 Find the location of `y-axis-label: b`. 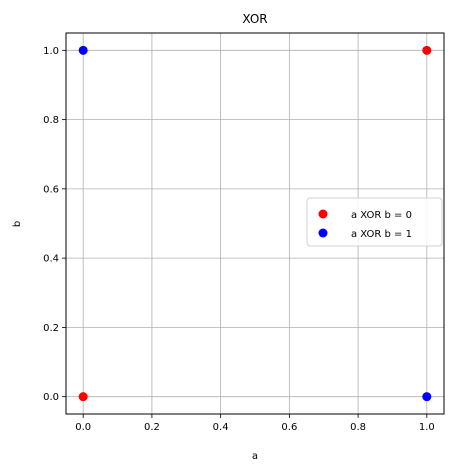

y-axis-label: b is located at coordinates (17, 224).